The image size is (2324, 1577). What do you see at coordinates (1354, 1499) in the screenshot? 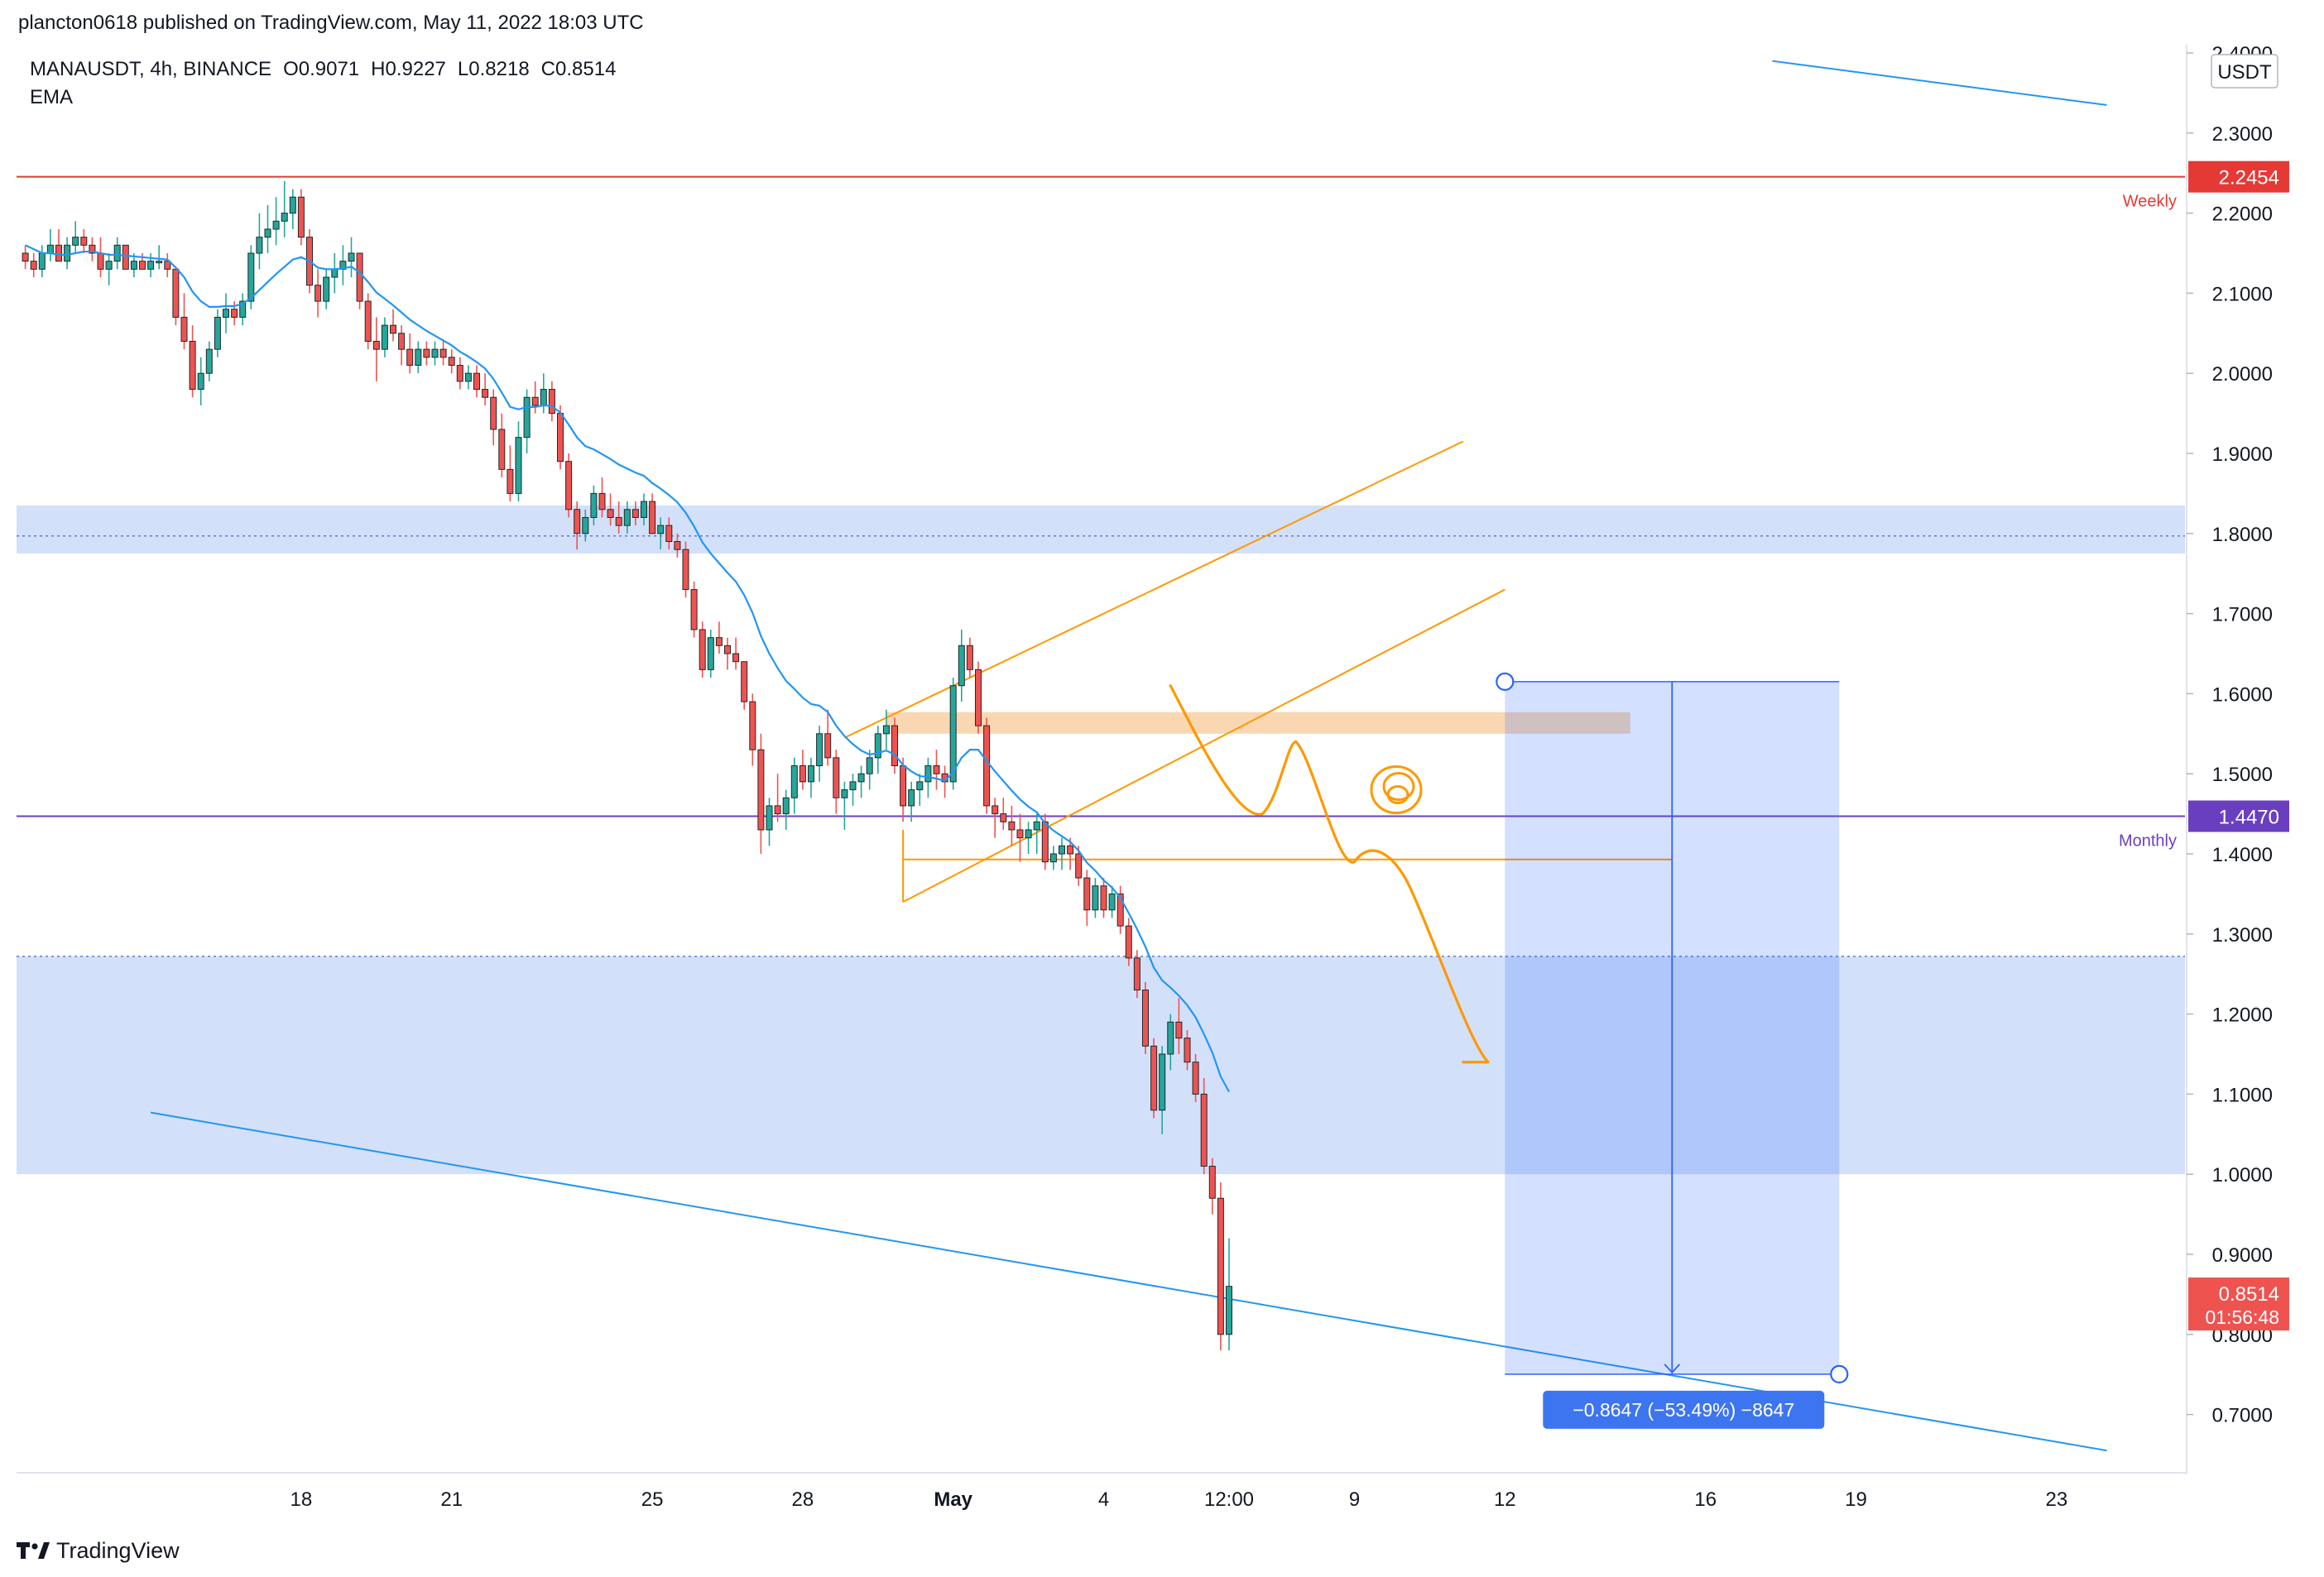
I see `x-tick-label: 9` at bounding box center [1354, 1499].